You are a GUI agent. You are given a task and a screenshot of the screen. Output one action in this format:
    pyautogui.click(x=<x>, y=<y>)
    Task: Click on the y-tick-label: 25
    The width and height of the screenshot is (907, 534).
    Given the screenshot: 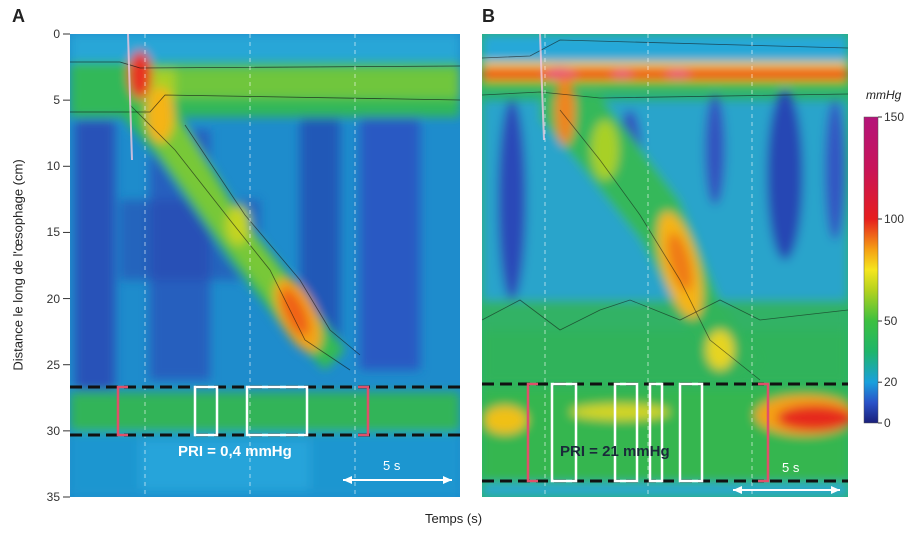 What is the action you would take?
    pyautogui.click(x=53, y=364)
    